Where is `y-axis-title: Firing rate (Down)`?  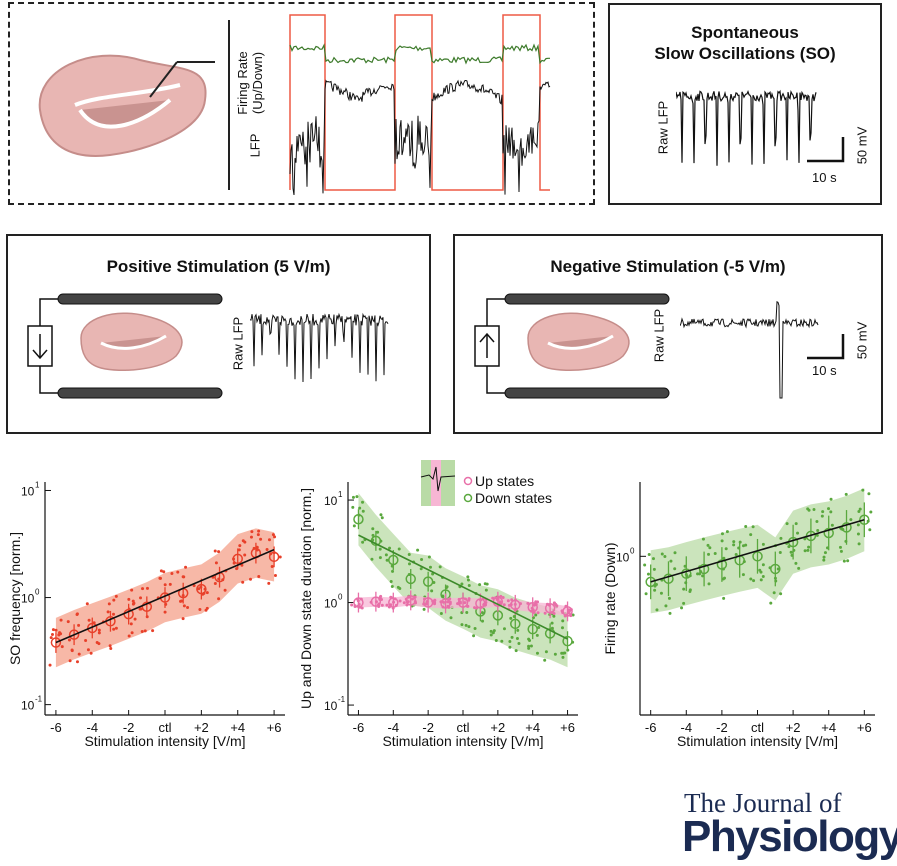
y-axis-title: Firing rate (Down) is located at coordinates (610, 598).